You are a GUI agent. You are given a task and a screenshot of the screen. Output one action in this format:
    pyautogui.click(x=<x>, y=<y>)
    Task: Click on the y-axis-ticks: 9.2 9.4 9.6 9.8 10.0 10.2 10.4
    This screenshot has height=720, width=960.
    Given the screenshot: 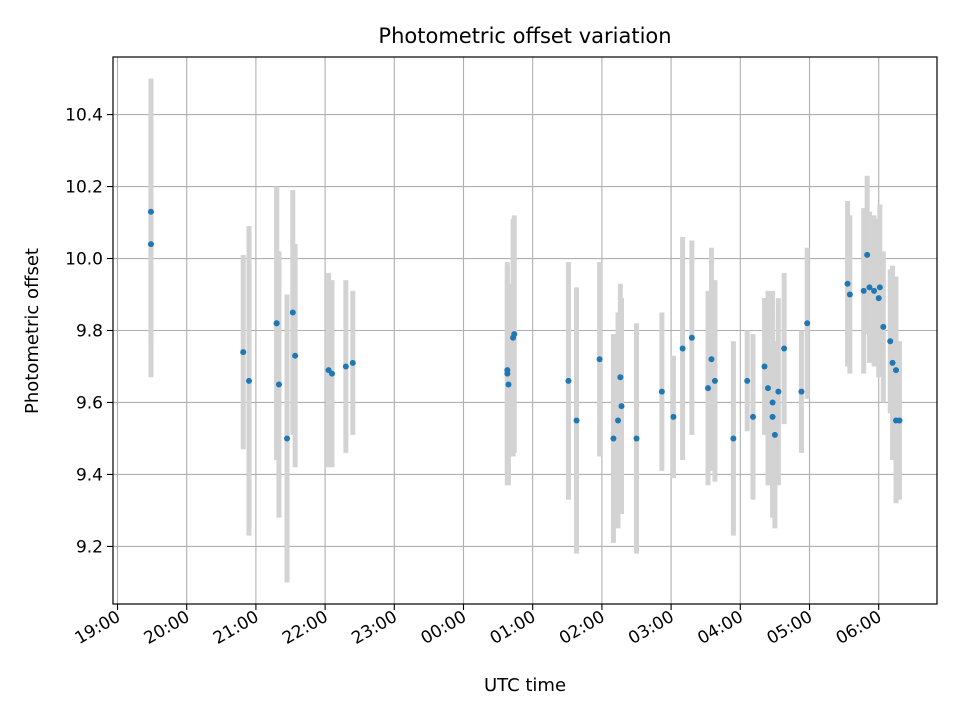 What is the action you would take?
    pyautogui.click(x=89, y=331)
    